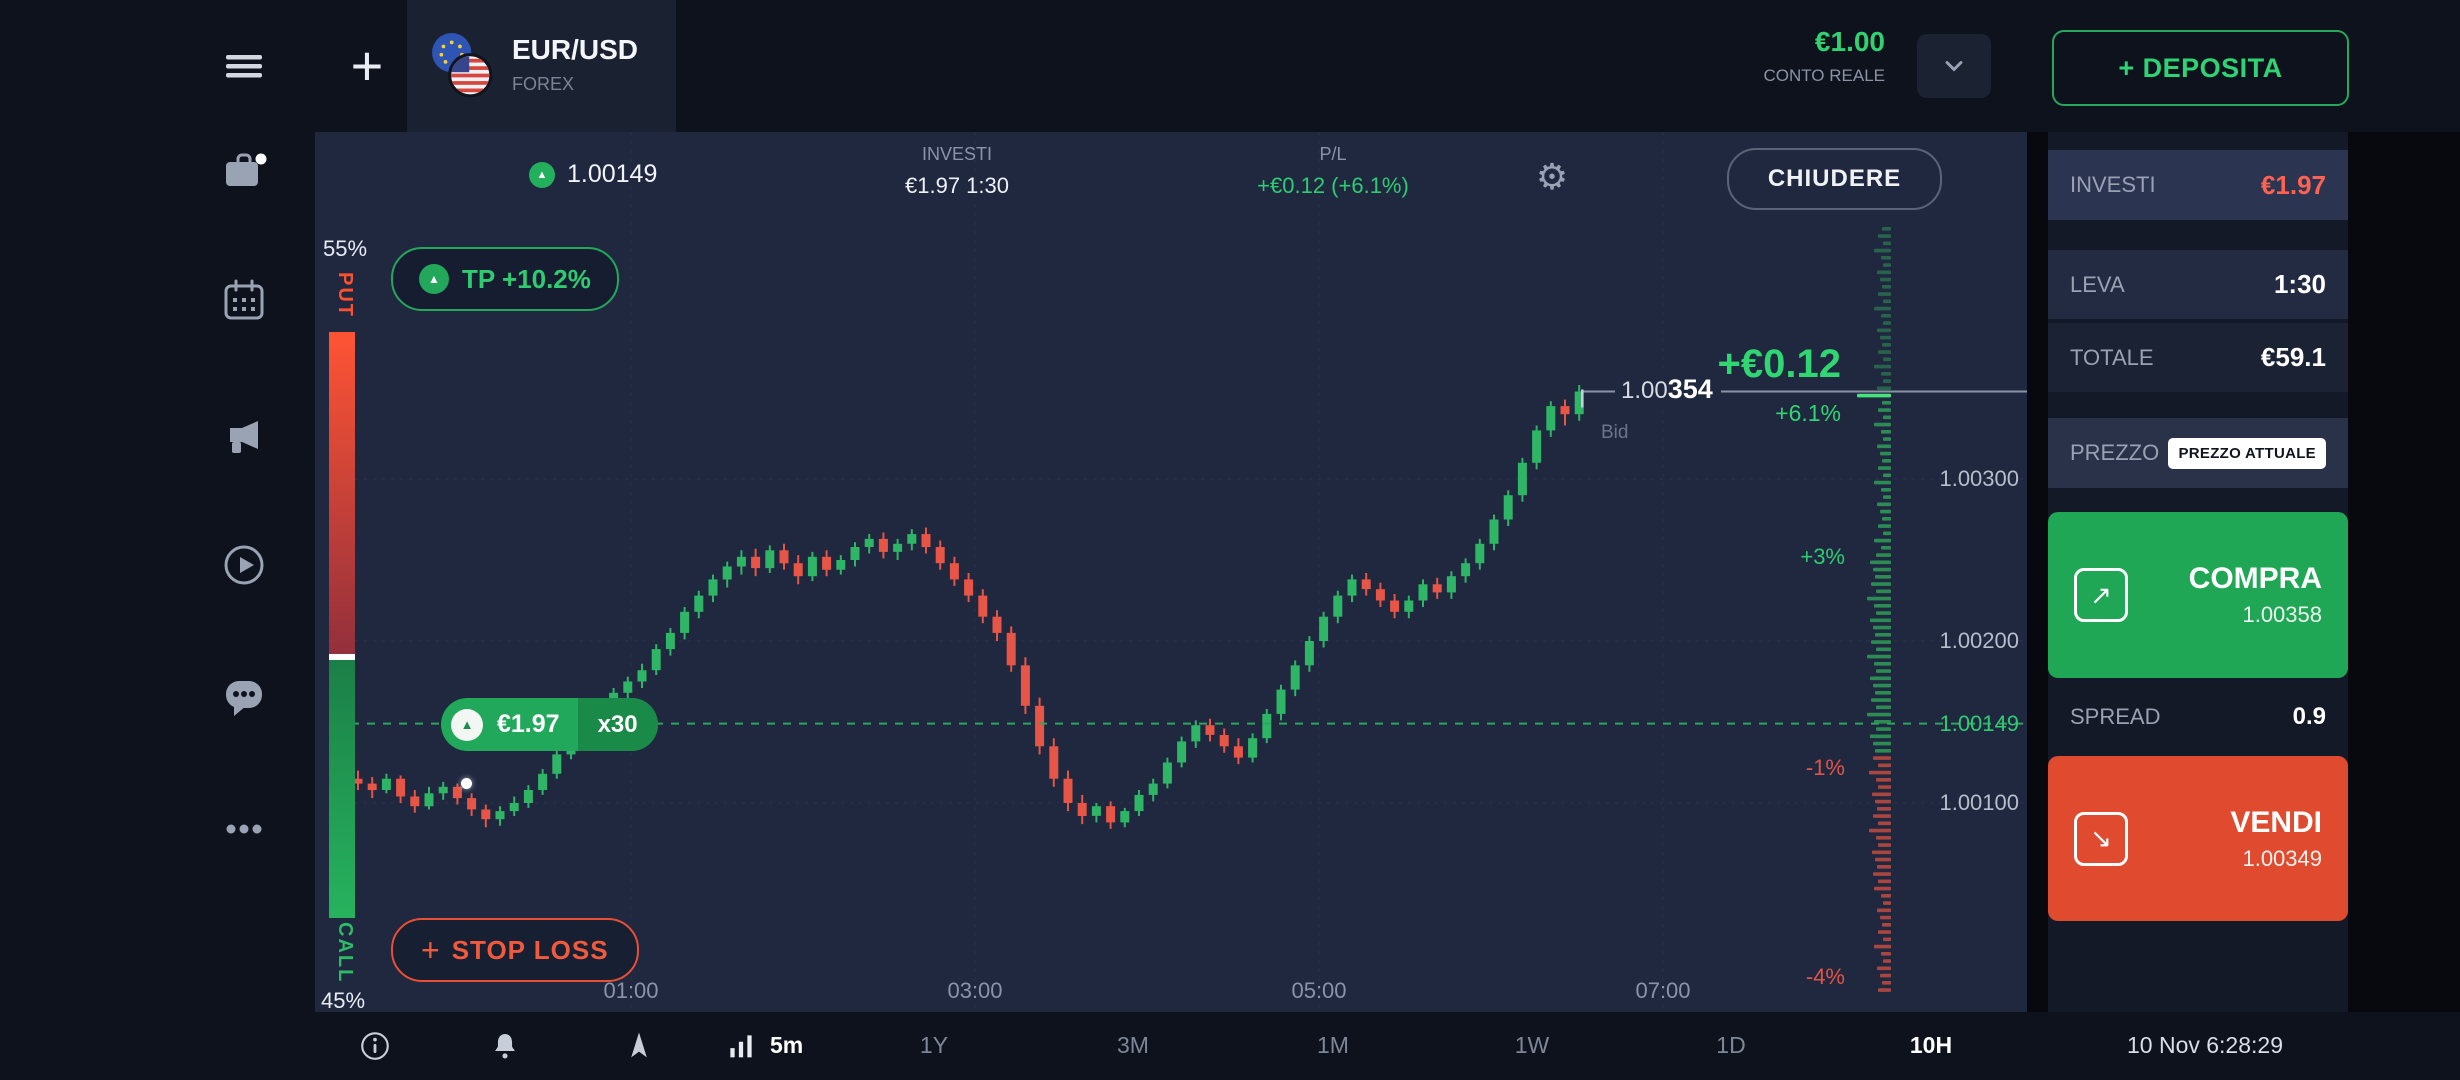  Describe the element at coordinates (530, 949) in the screenshot. I see `stop-loss-label: STOP LOSS` at that location.